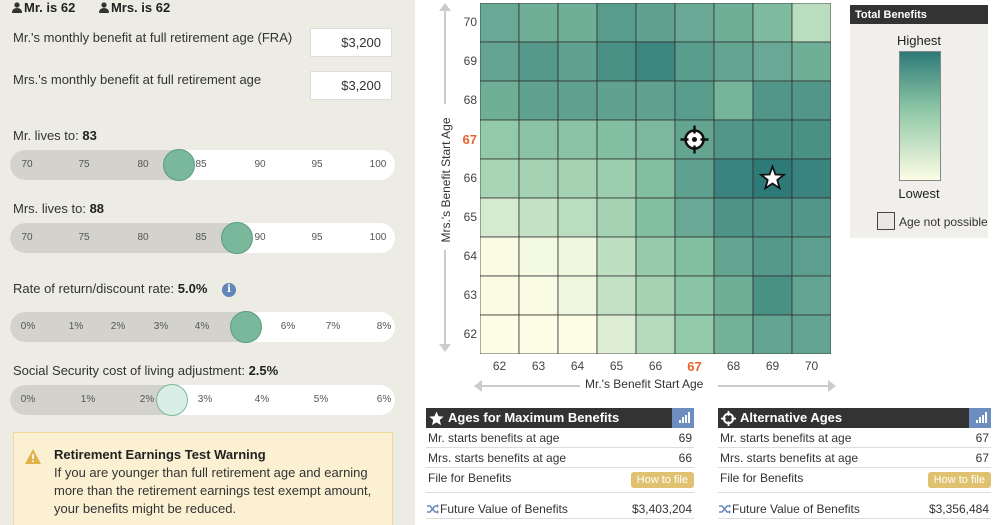 This screenshot has height=525, width=1000. Describe the element at coordinates (694, 139) in the screenshot. I see `alternative-crosshair-icon` at that location.